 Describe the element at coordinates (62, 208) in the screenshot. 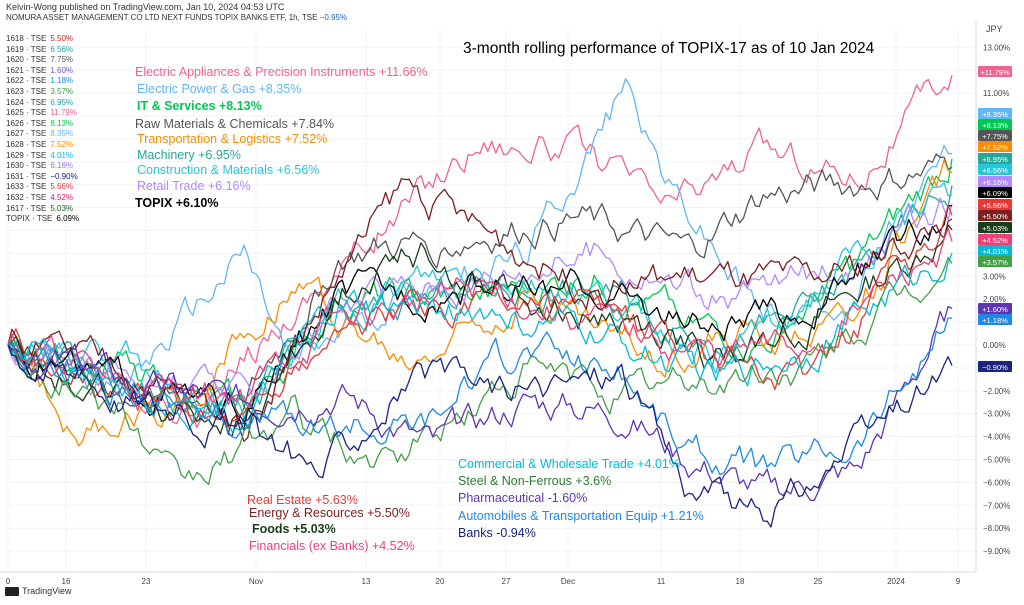

I see `ticker-value: 5.03%` at that location.